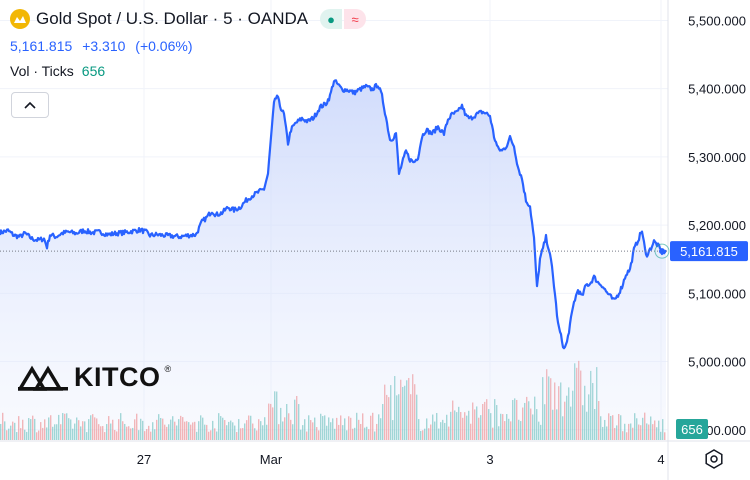  What do you see at coordinates (717, 20) in the screenshot?
I see `y-tick-label: 5,500.000` at bounding box center [717, 20].